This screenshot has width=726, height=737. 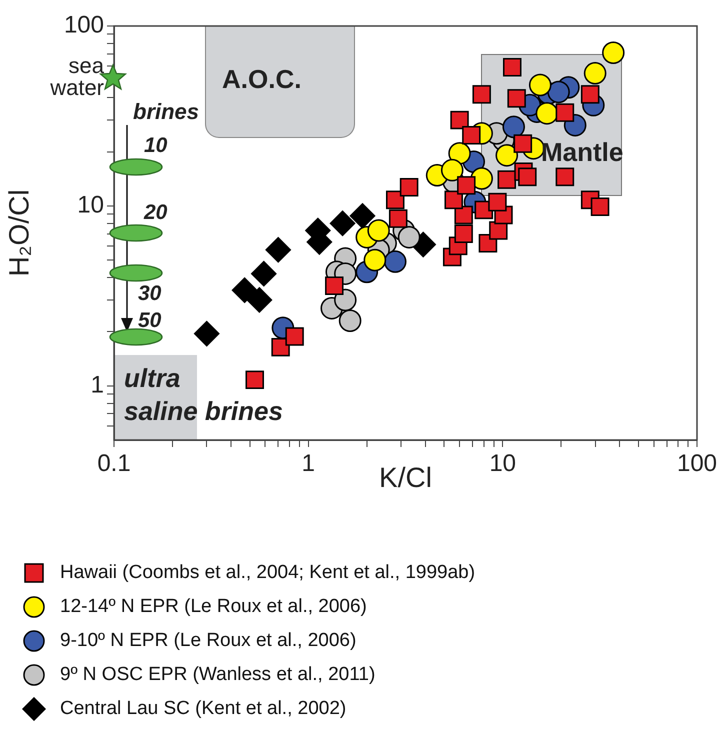 I want to click on annotation: 50, so click(x=150, y=320).